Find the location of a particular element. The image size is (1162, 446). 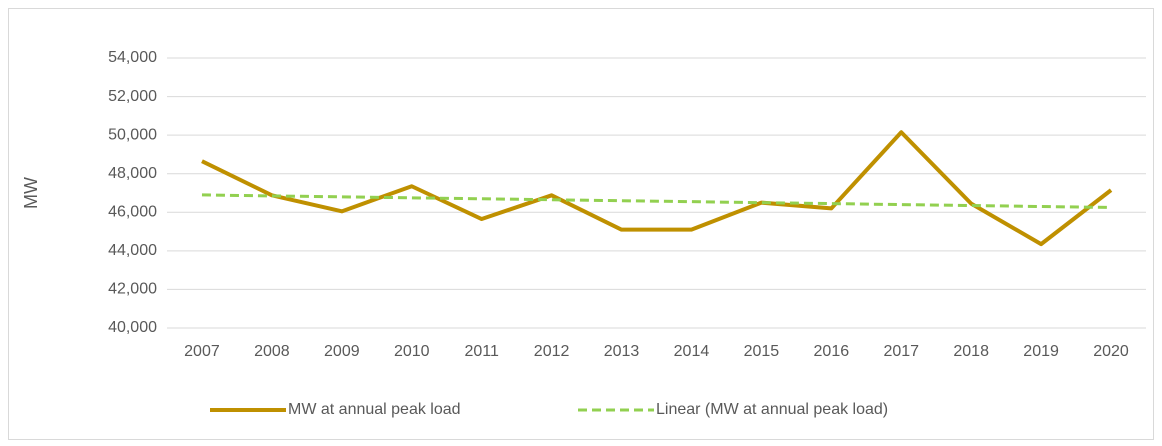

series-line is located at coordinates (656, 201).